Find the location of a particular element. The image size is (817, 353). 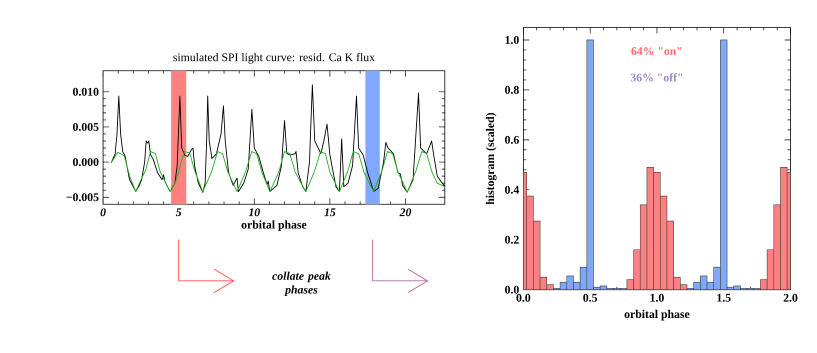

y-tick-label: 0.8 is located at coordinates (512, 90).